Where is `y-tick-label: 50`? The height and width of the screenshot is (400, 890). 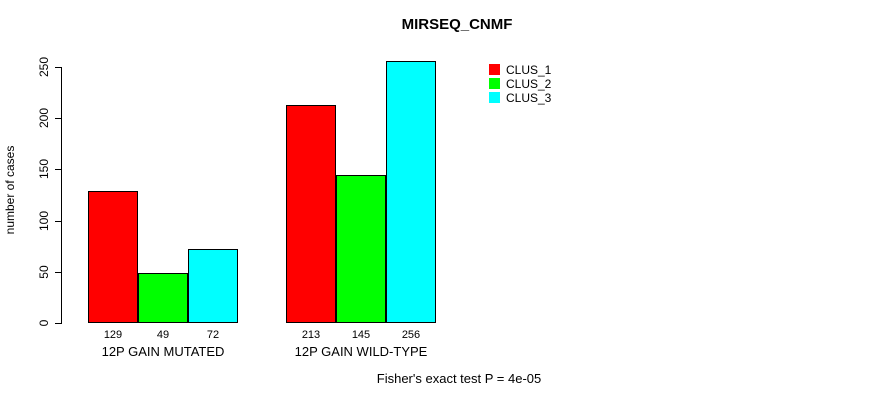
y-tick-label: 50 is located at coordinates (44, 272).